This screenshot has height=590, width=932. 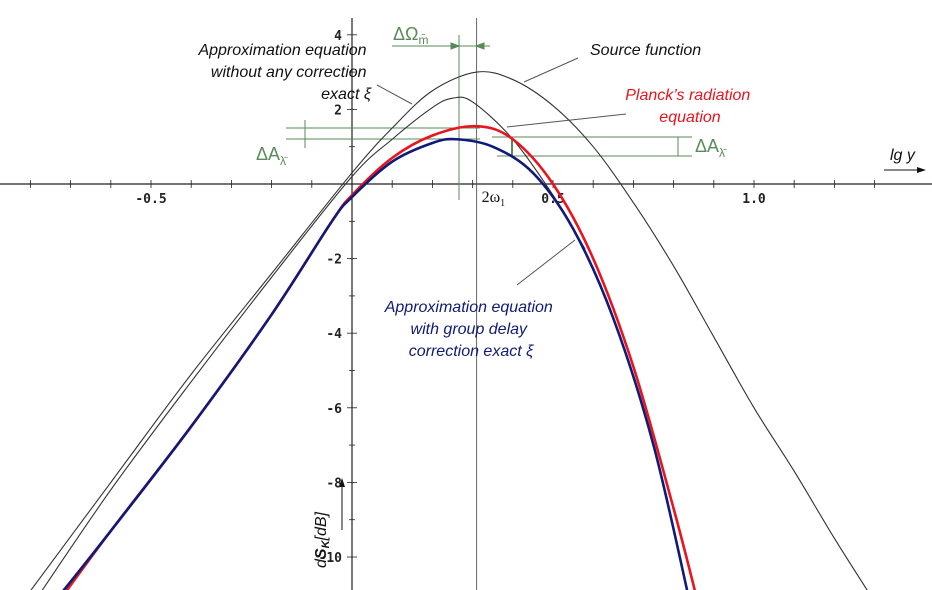 I want to click on y-tick-label: -6, so click(x=334, y=409).